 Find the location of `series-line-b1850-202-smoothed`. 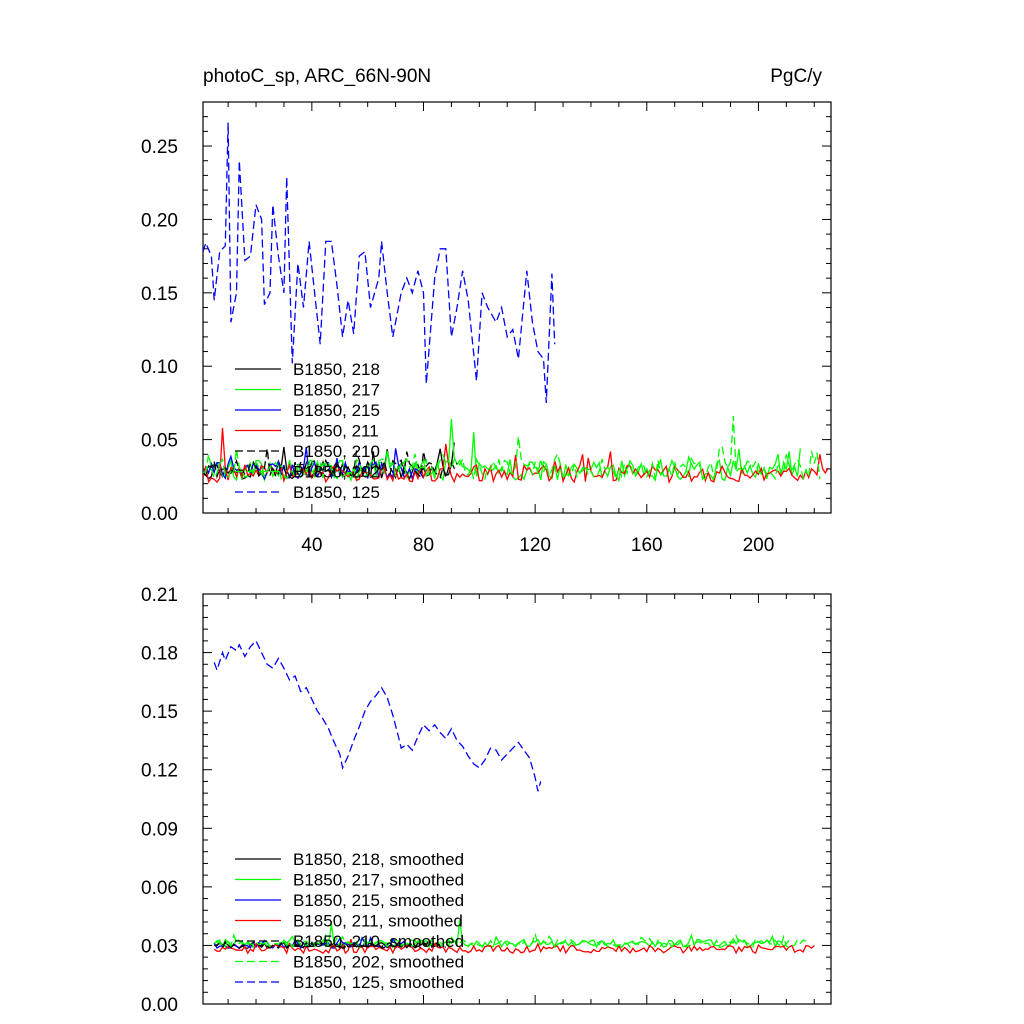

series-line-b1850-202-smoothed is located at coordinates (511, 940).